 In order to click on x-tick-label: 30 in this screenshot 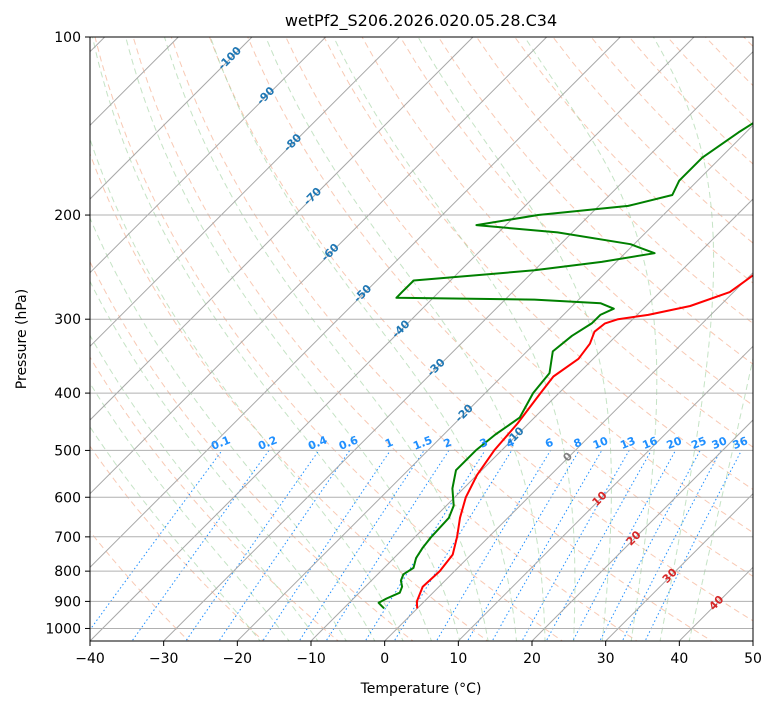, I will do `click(606, 659)`.